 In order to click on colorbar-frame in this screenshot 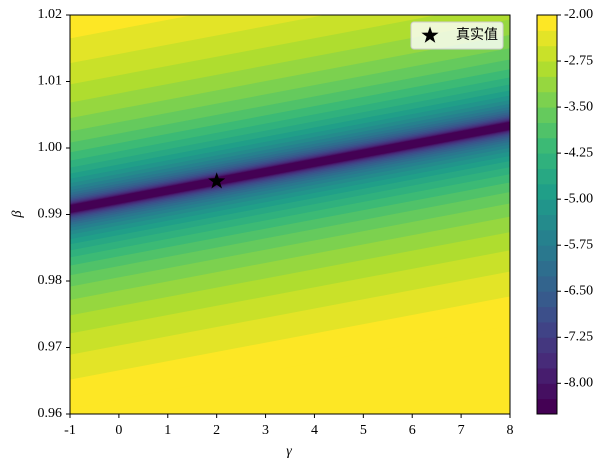, I will do `click(547, 214)`.